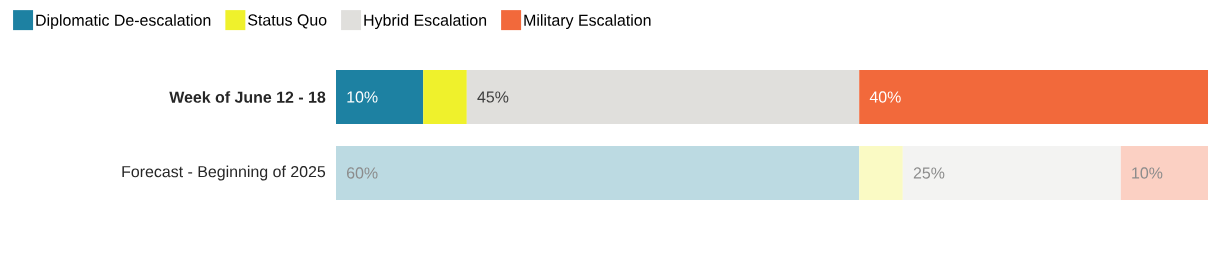 The image size is (1220, 276). I want to click on y-tick-label: Forecast - Beginning of 2025, so click(224, 173).